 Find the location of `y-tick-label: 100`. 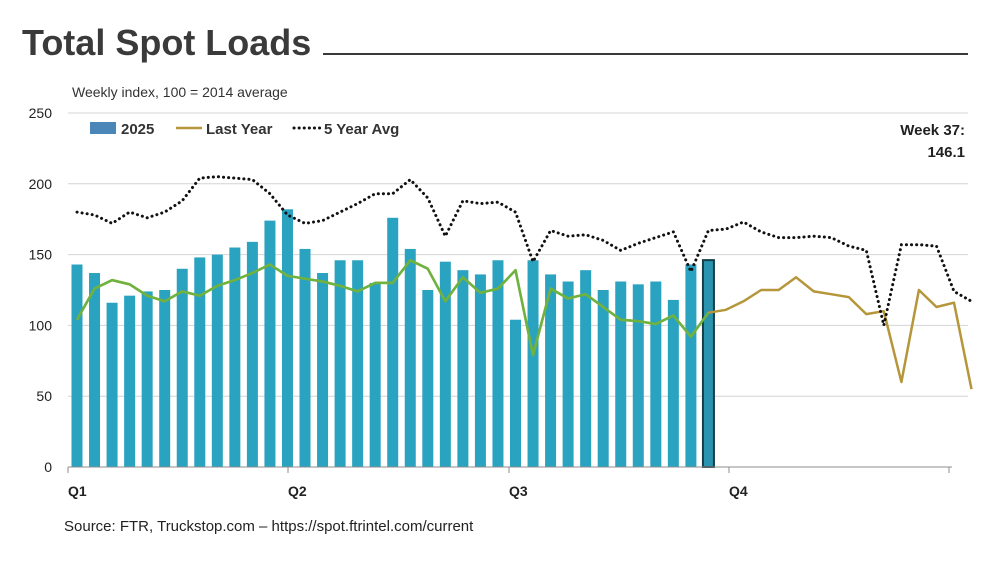

y-tick-label: 100 is located at coordinates (41, 325).